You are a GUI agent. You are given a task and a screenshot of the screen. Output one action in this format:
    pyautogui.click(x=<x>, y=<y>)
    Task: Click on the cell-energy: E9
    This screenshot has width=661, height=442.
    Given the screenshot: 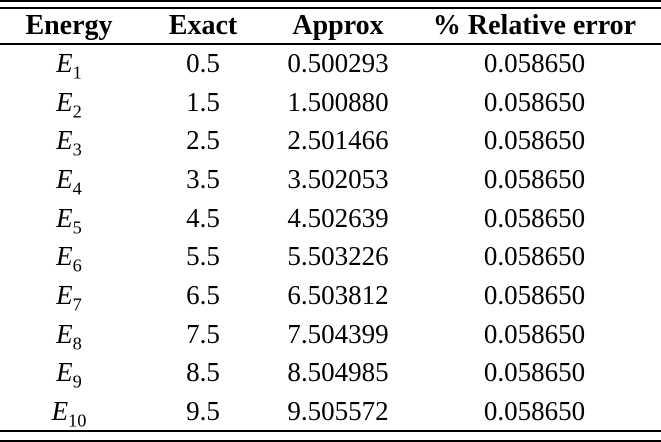 What is the action you would take?
    pyautogui.click(x=69, y=373)
    